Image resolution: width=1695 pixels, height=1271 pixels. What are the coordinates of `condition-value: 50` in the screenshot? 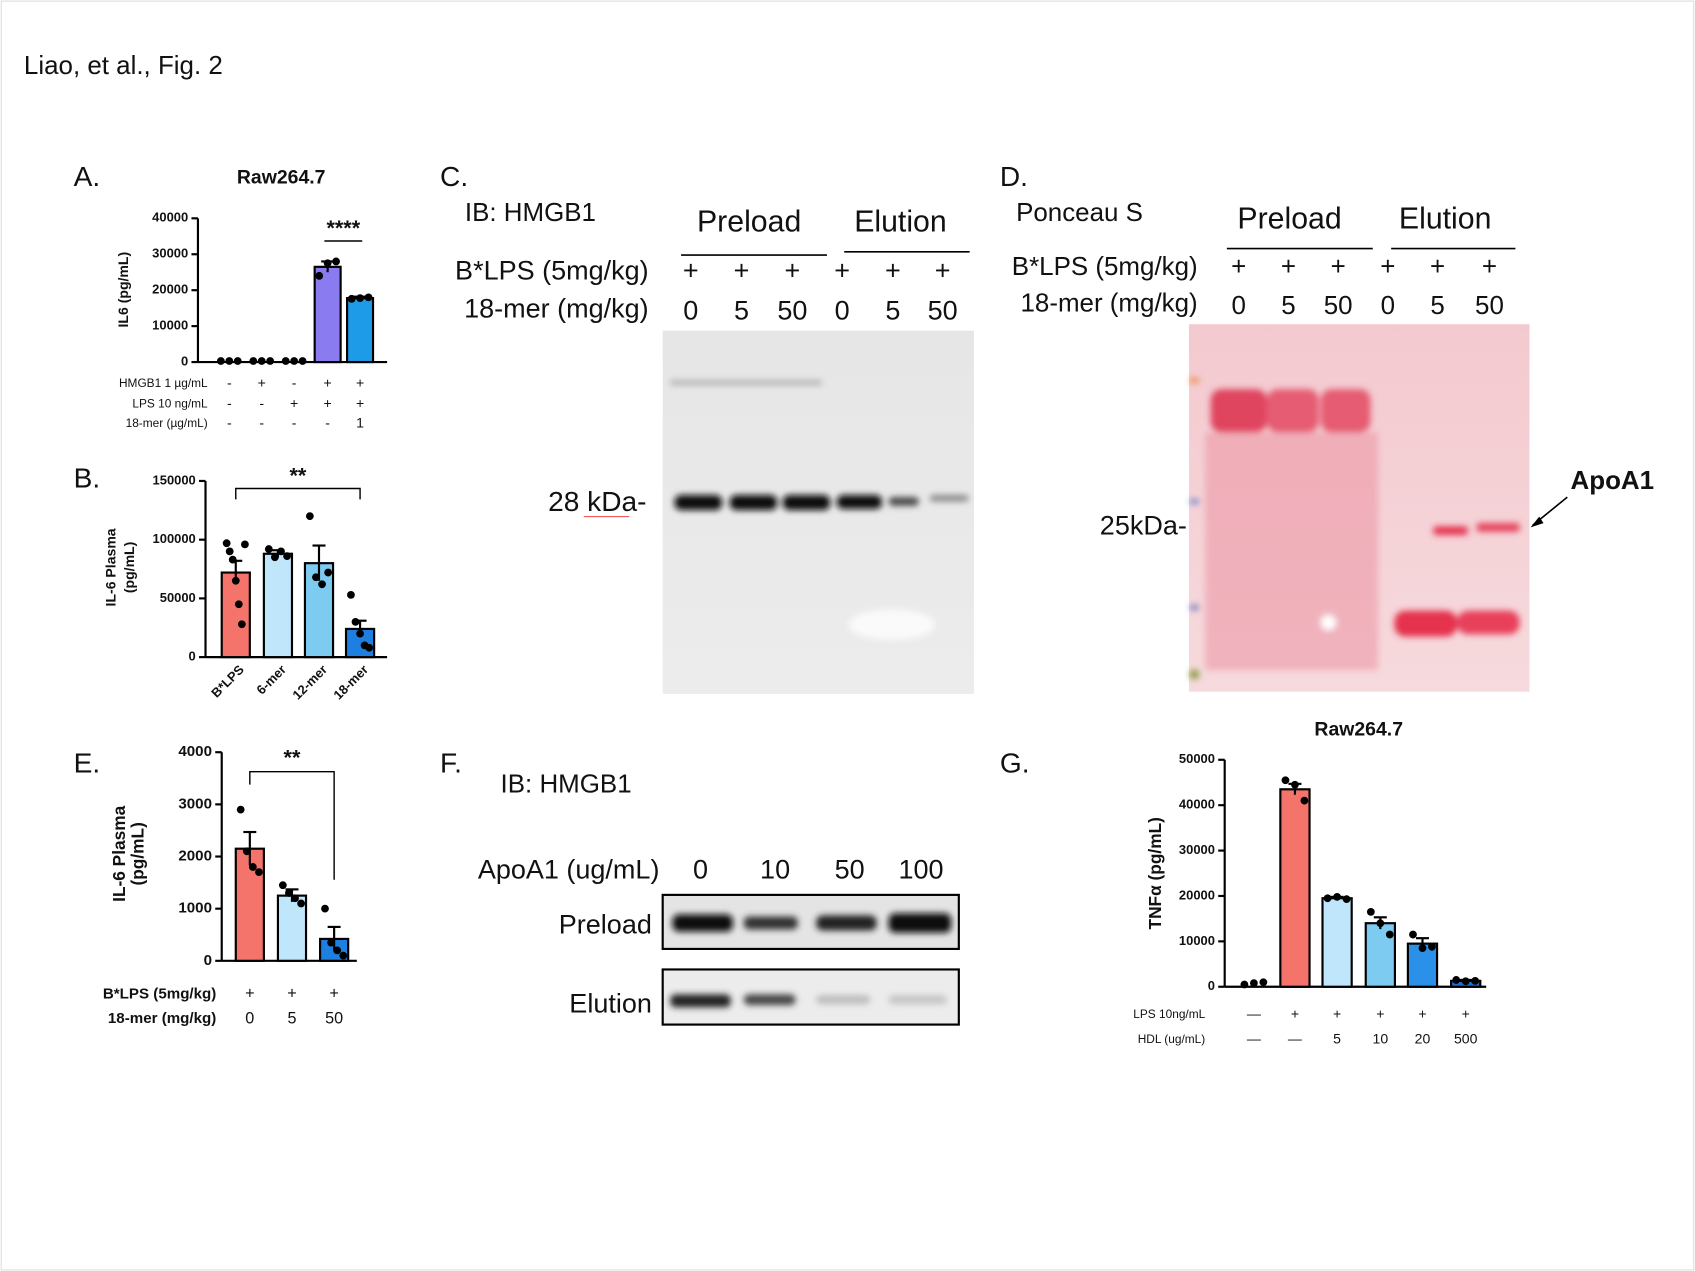 It's located at (334, 1018).